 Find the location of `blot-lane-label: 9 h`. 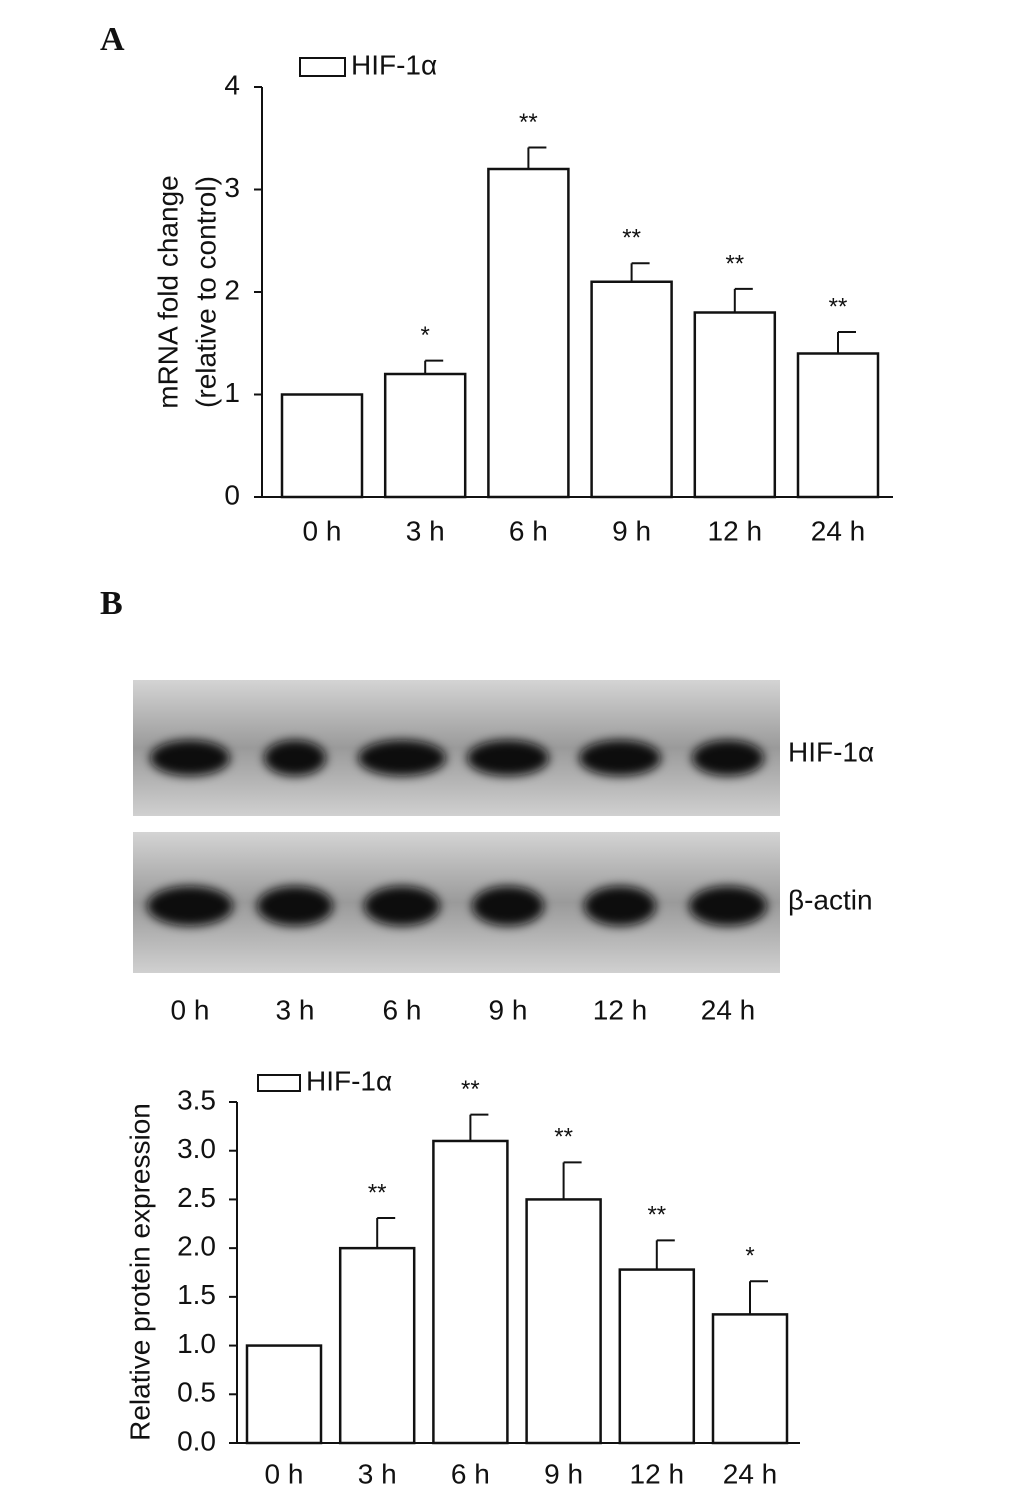

blot-lane-label: 9 h is located at coordinates (508, 1009).